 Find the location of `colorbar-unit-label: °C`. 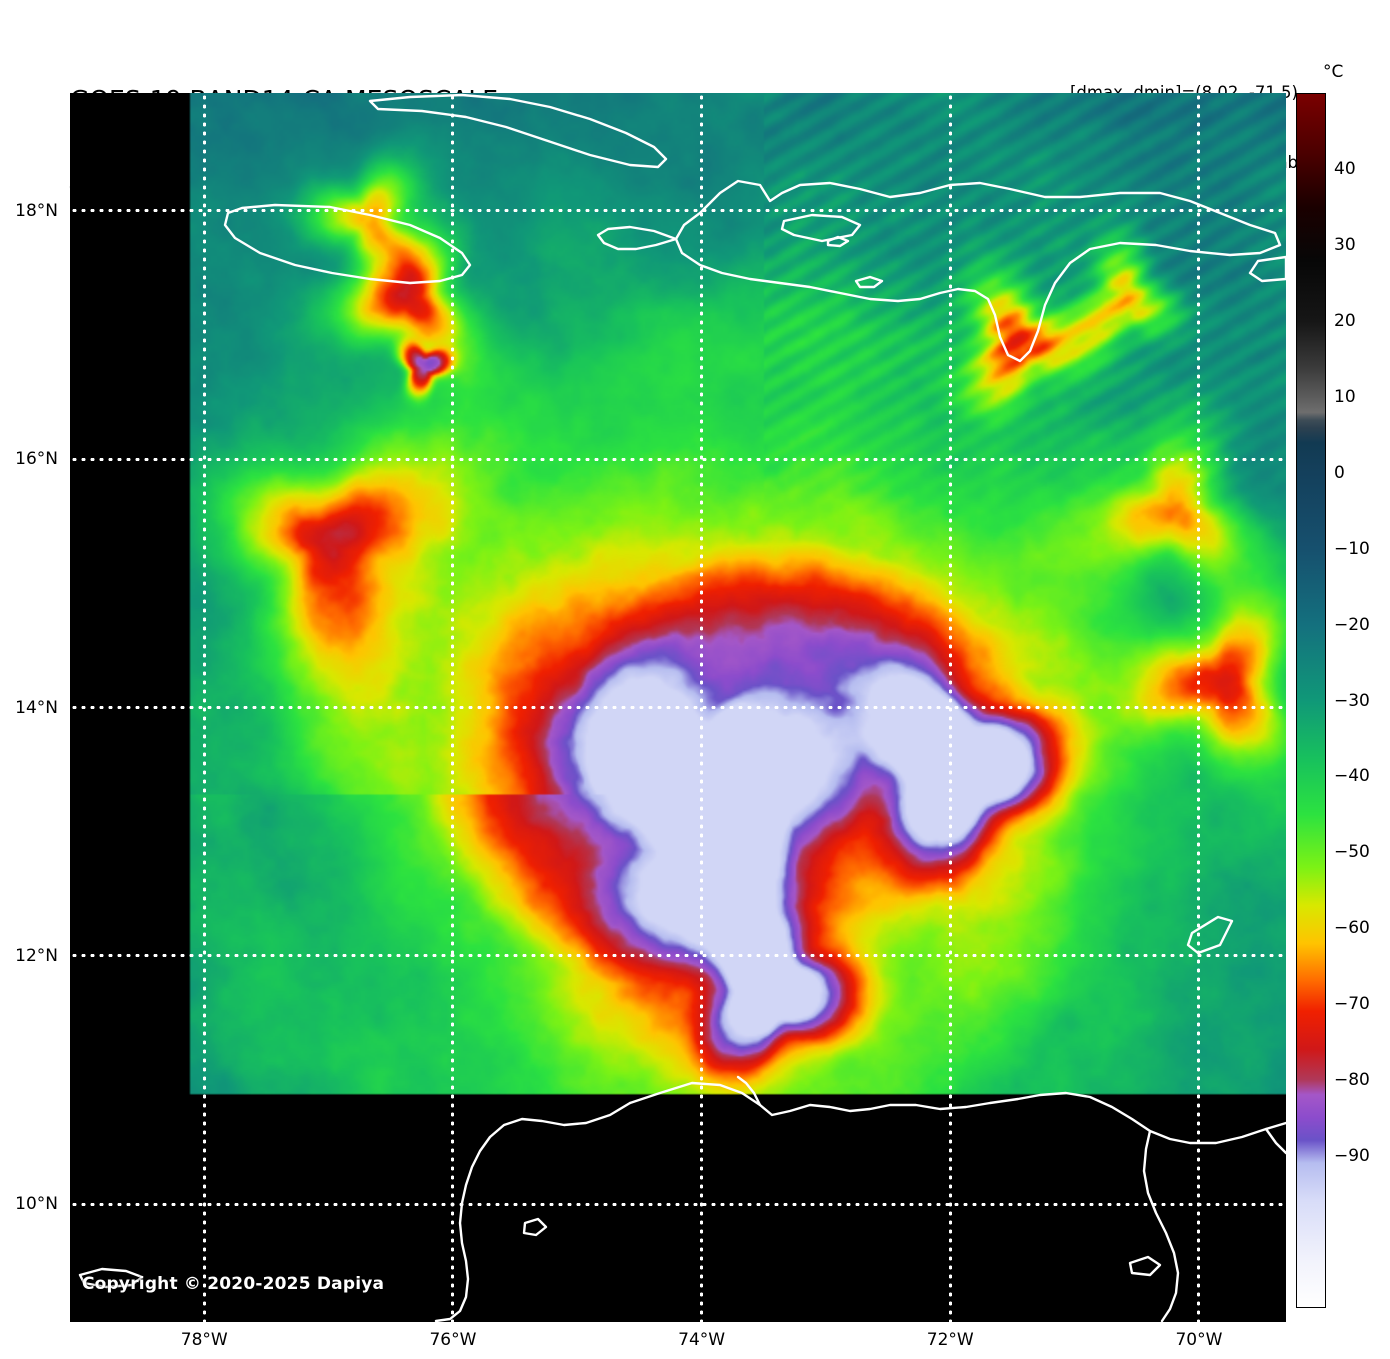

colorbar-unit-label: °C is located at coordinates (1333, 72).